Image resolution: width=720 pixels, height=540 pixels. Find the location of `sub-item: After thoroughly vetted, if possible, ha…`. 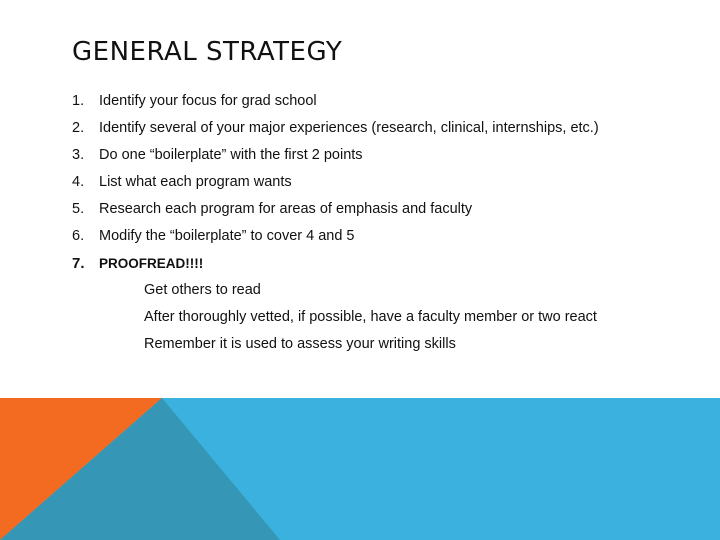

sub-item: After thoroughly vetted, if possible, ha… is located at coordinates (370, 317).